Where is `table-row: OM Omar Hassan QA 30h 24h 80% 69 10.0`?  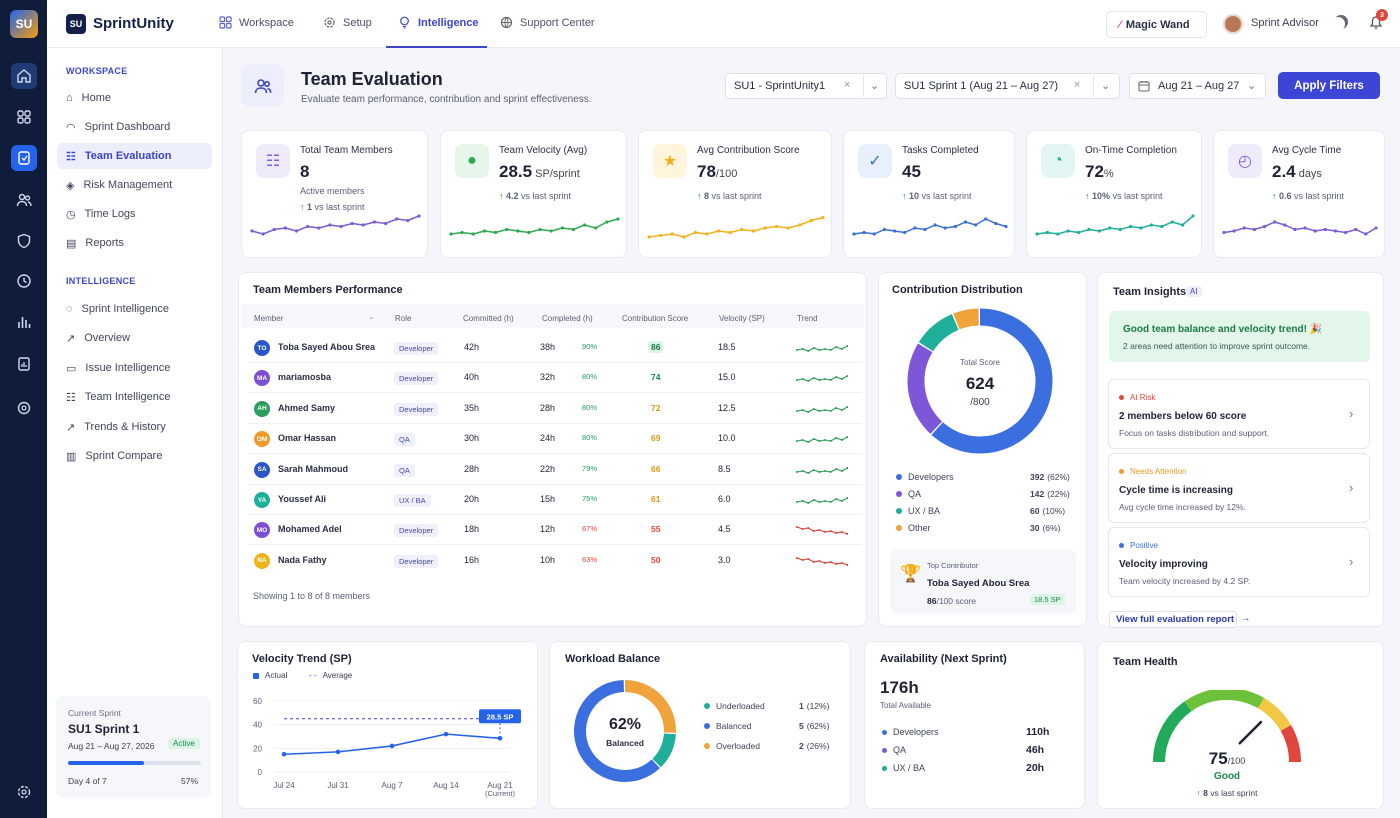
table-row: OM Omar Hassan QA 30h 24h 80% 69 10.0 is located at coordinates (555, 439).